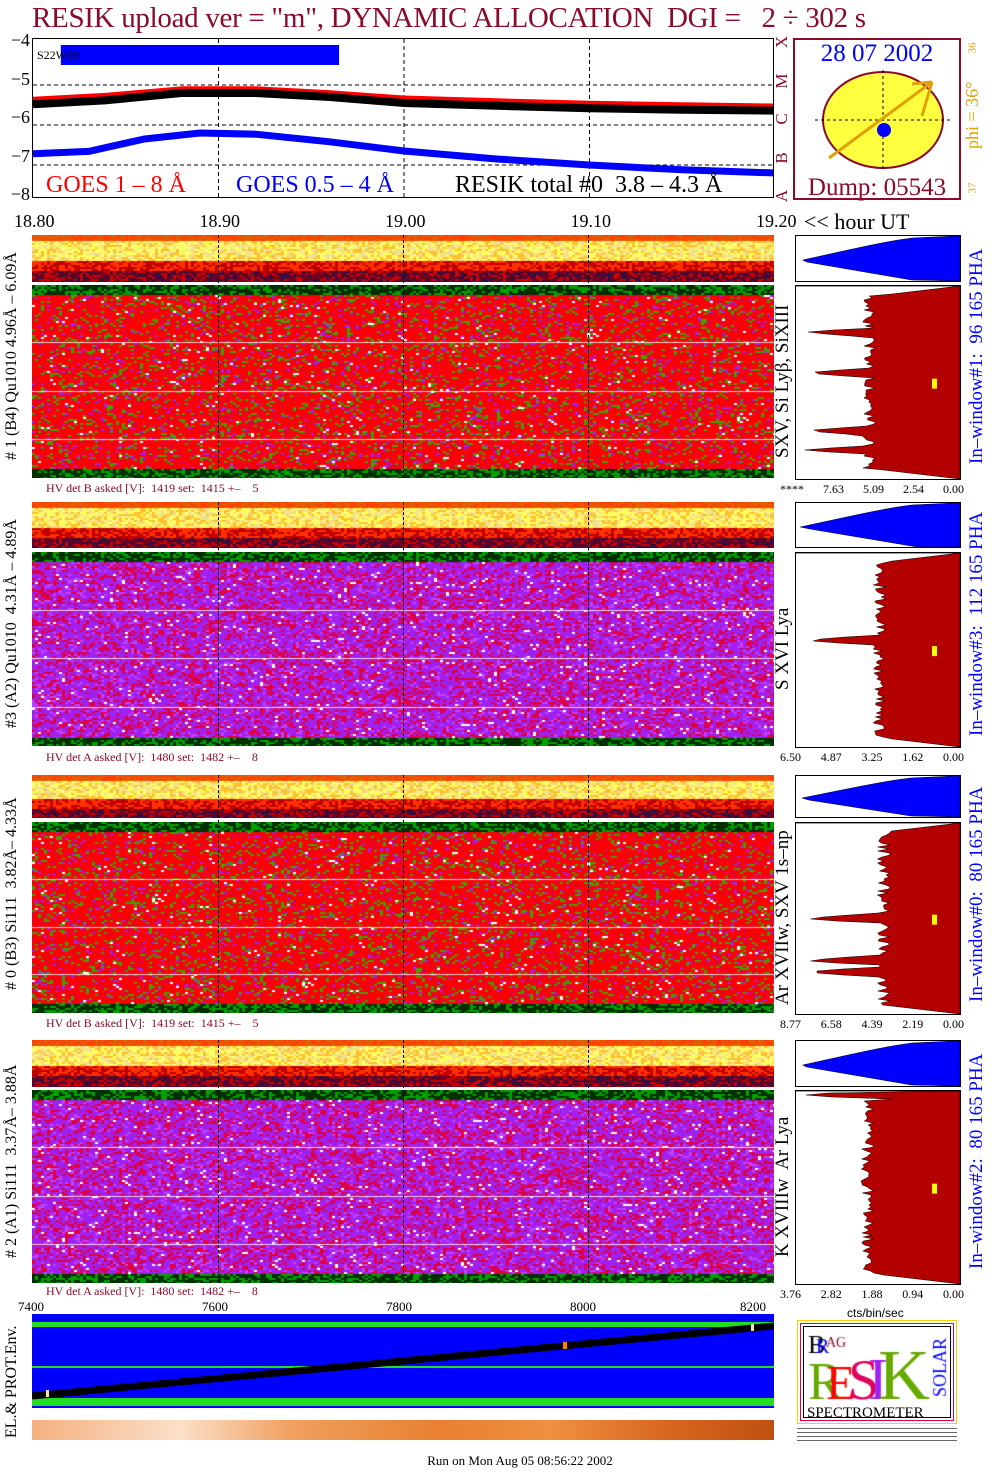 The image size is (1004, 1476). I want to click on y-tick-label: −4, so click(20, 40).